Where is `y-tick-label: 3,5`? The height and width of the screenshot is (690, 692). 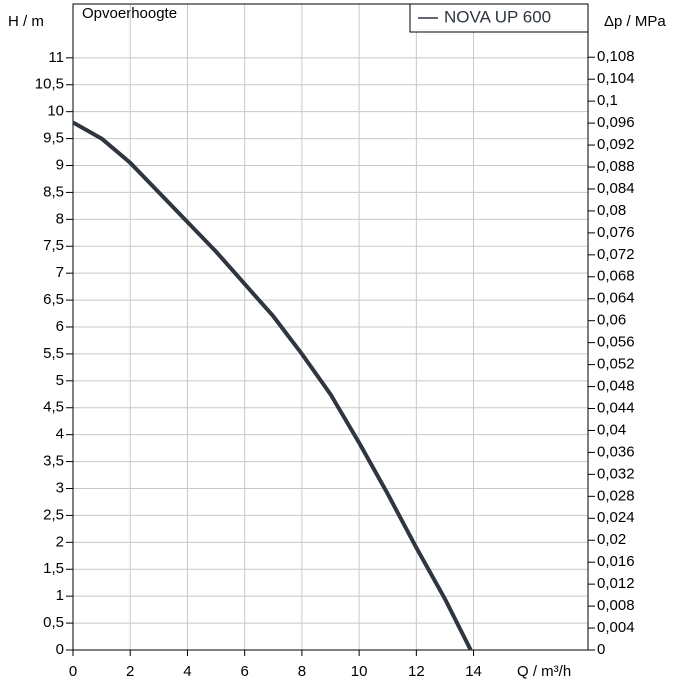 y-tick-label: 3,5 is located at coordinates (53, 461).